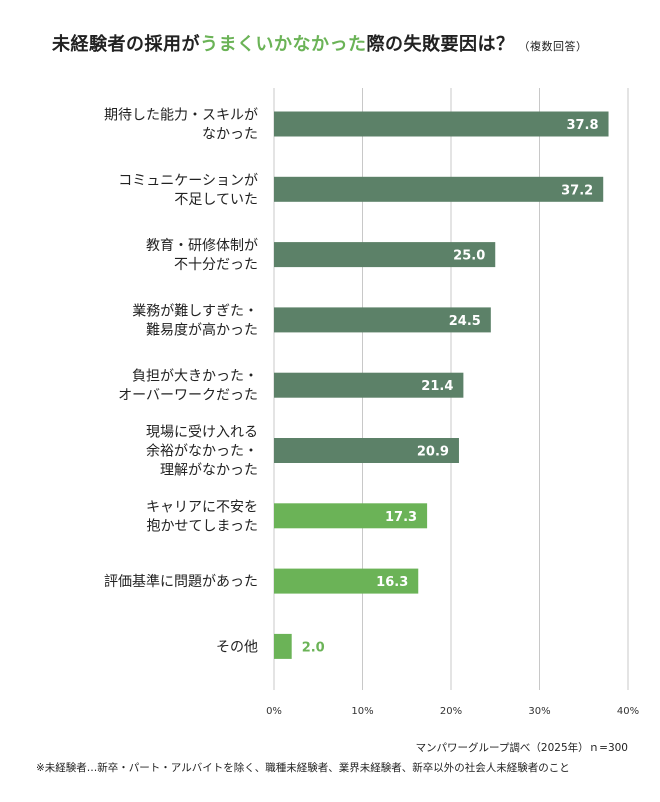  Describe the element at coordinates (362, 711) in the screenshot. I see `x-tick-label: 10%` at that location.